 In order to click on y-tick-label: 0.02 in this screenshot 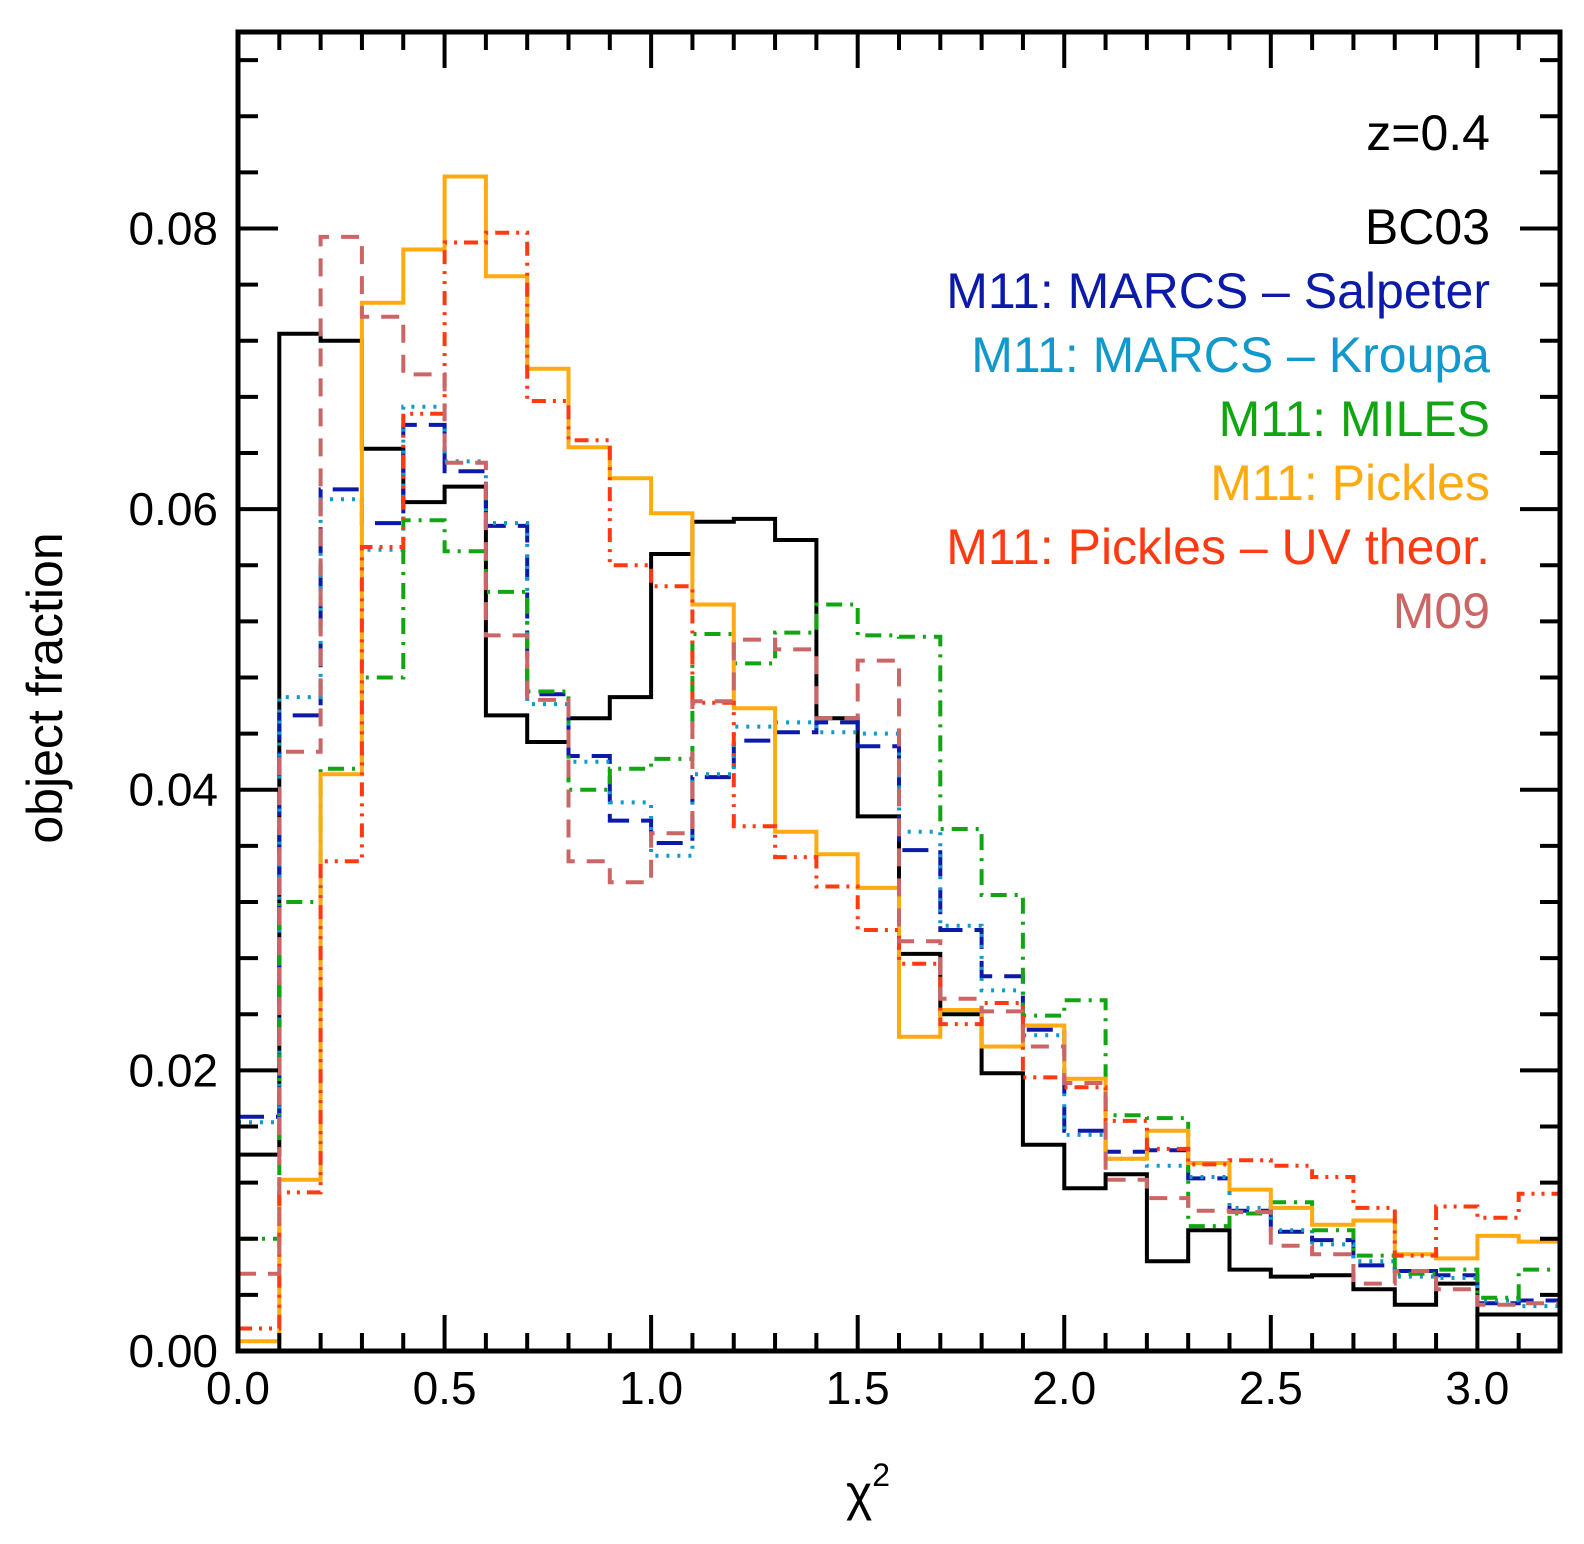, I will do `click(173, 1070)`.